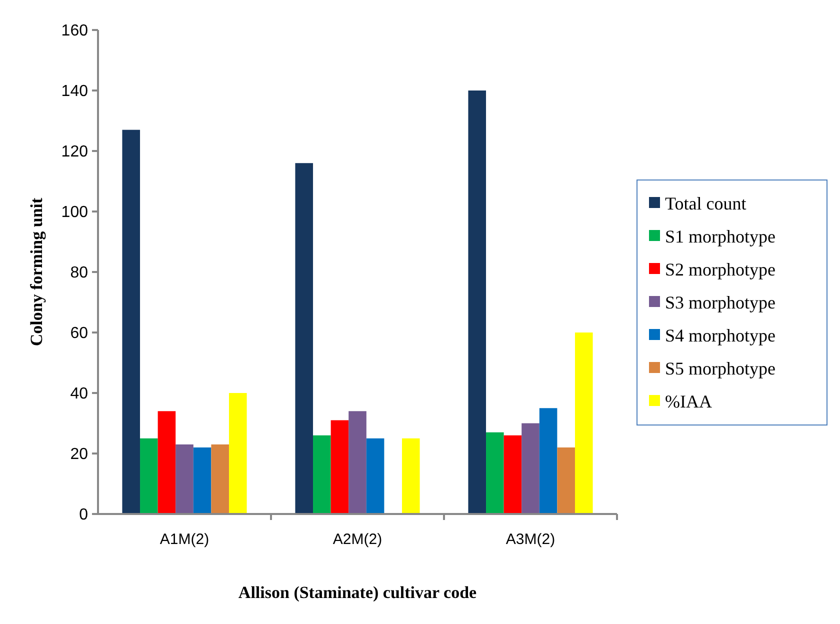  I want to click on x-tick-label: A2M(2), so click(357, 539).